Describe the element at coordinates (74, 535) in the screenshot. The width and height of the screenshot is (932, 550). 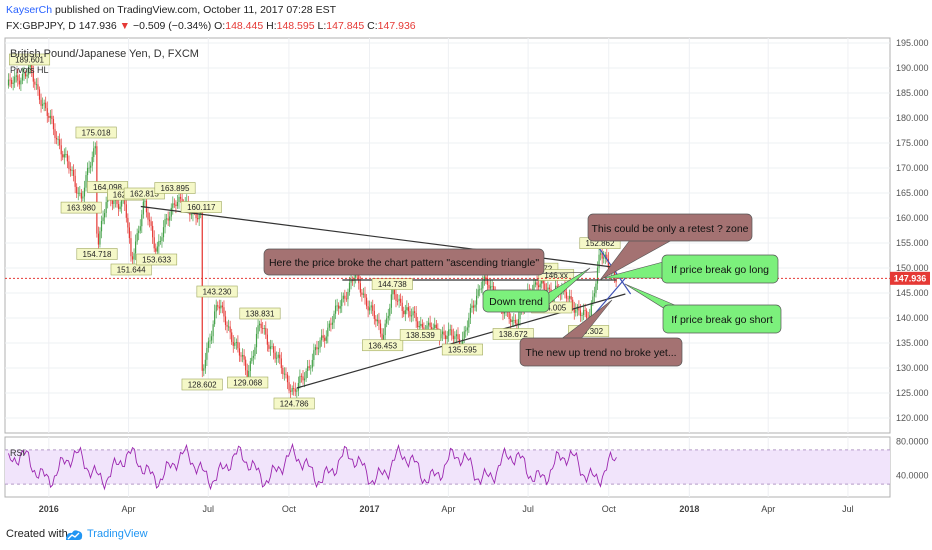
I see `tradingview-logo-icon` at that location.